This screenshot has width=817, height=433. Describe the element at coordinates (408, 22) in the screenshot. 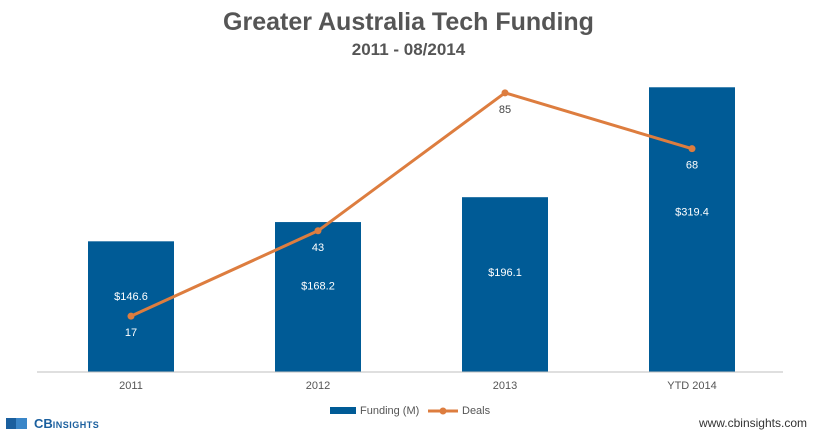

I see `chart-title: Greater Australia Tech Funding` at that location.